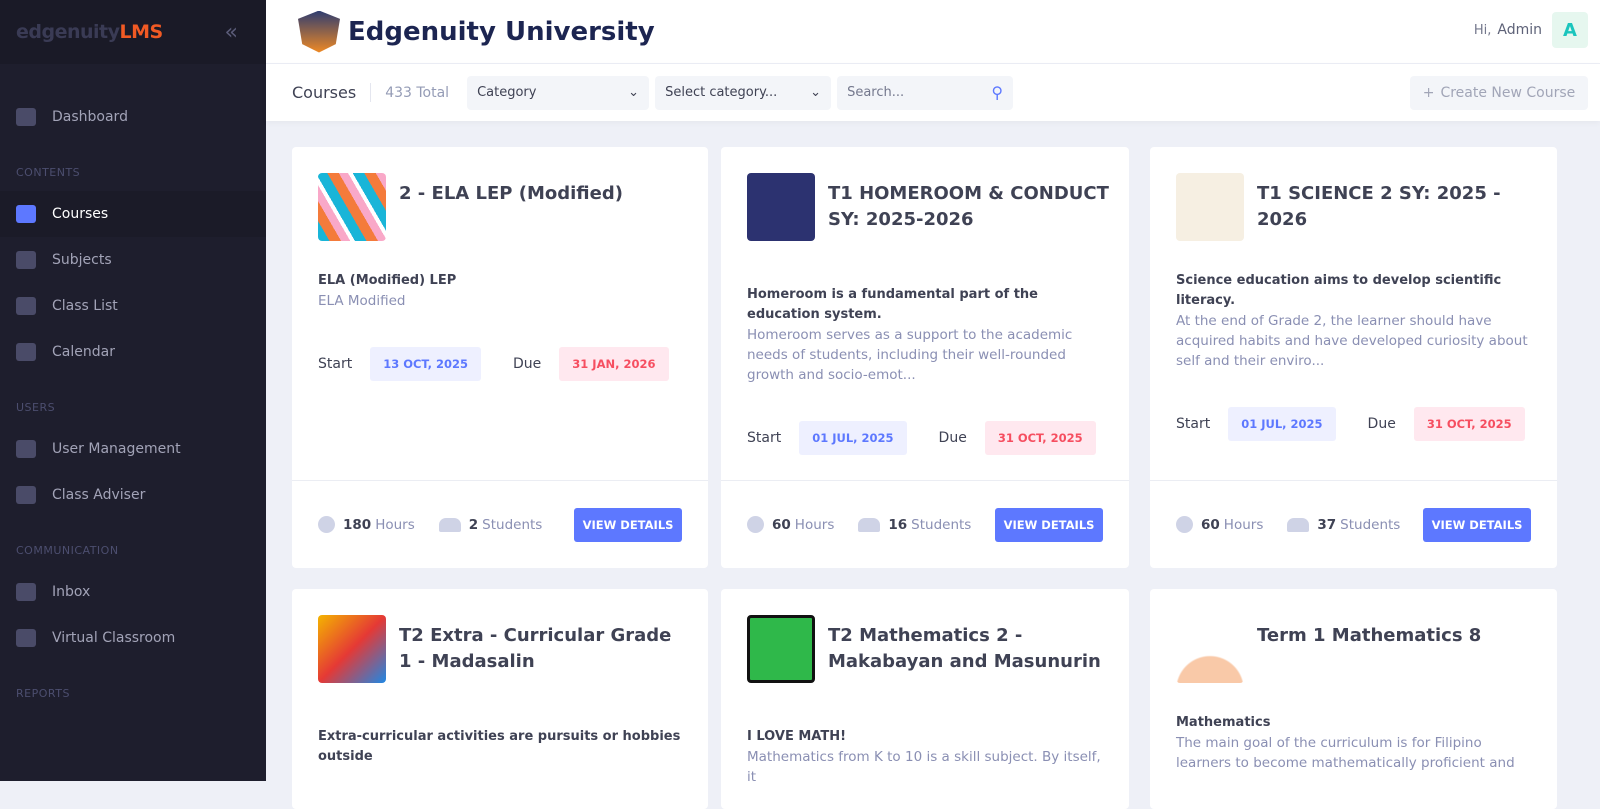 The image size is (1600, 809). Describe the element at coordinates (634, 92) in the screenshot. I see `chevron-down-icon: ⌄` at that location.